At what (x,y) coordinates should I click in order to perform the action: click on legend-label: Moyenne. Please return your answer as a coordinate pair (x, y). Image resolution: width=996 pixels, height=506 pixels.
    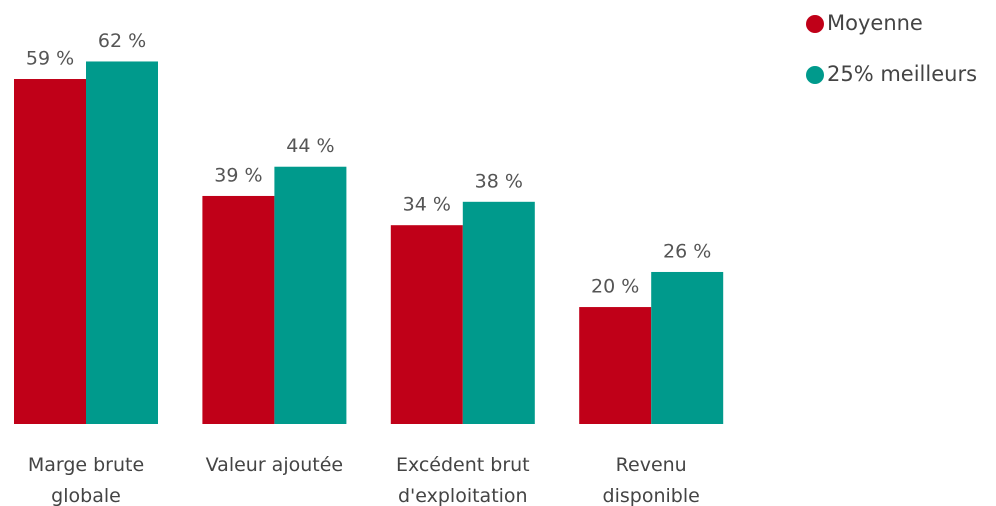
    Looking at the image, I should click on (875, 23).